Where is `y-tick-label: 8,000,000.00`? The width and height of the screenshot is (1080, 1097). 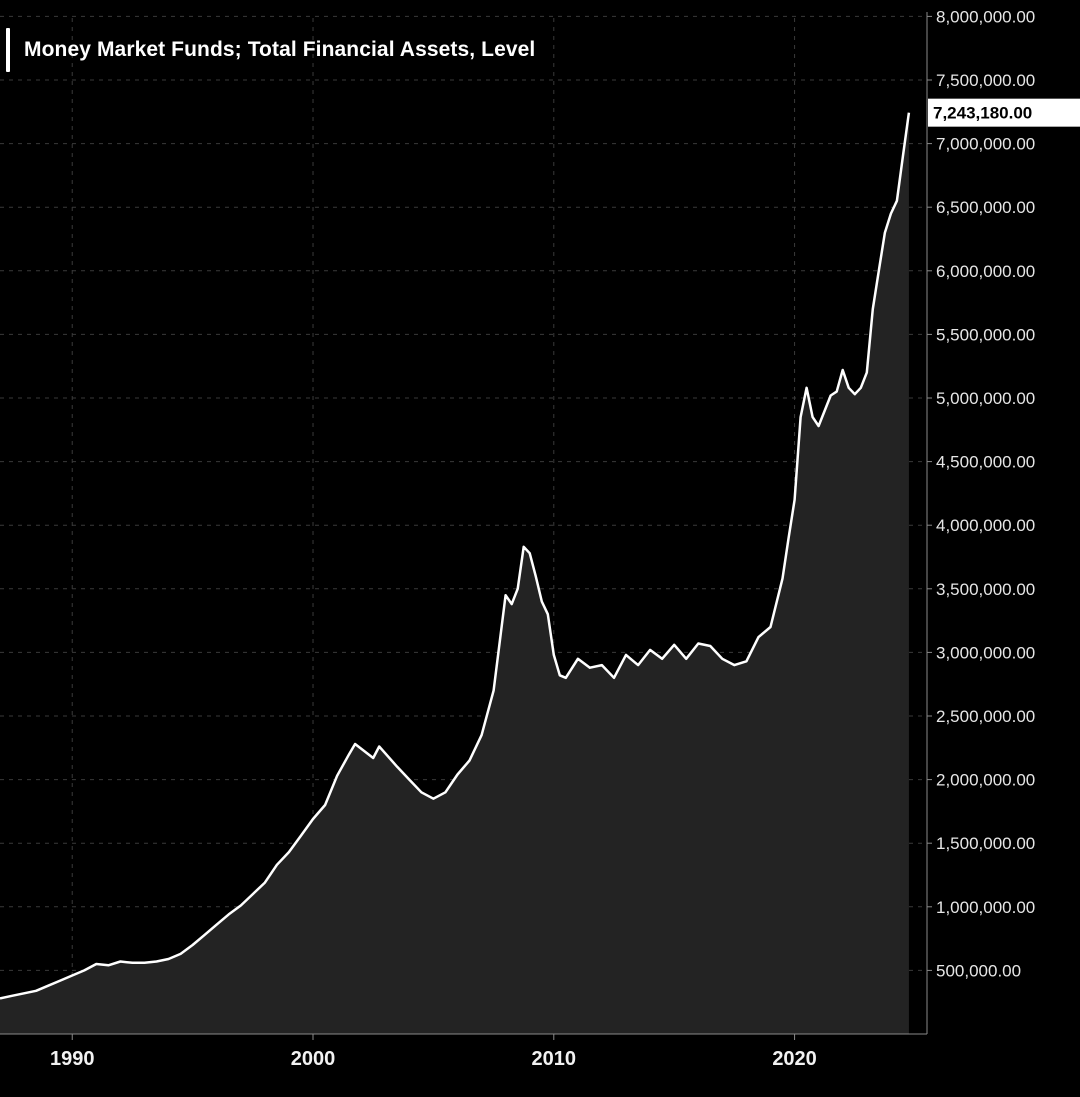 y-tick-label: 8,000,000.00 is located at coordinates (985, 16).